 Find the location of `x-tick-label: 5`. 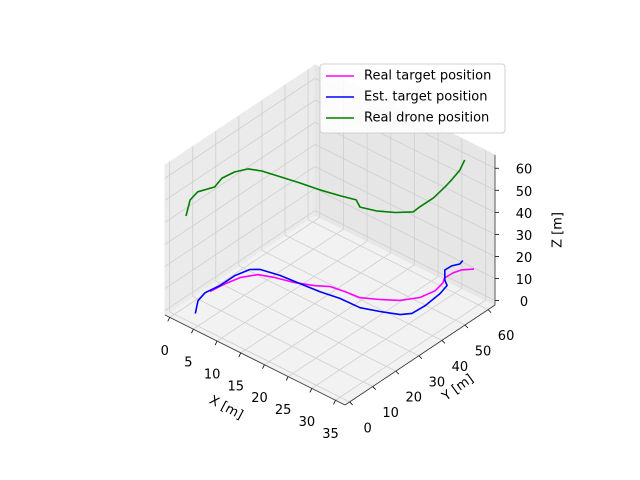

x-tick-label: 5 is located at coordinates (188, 363).